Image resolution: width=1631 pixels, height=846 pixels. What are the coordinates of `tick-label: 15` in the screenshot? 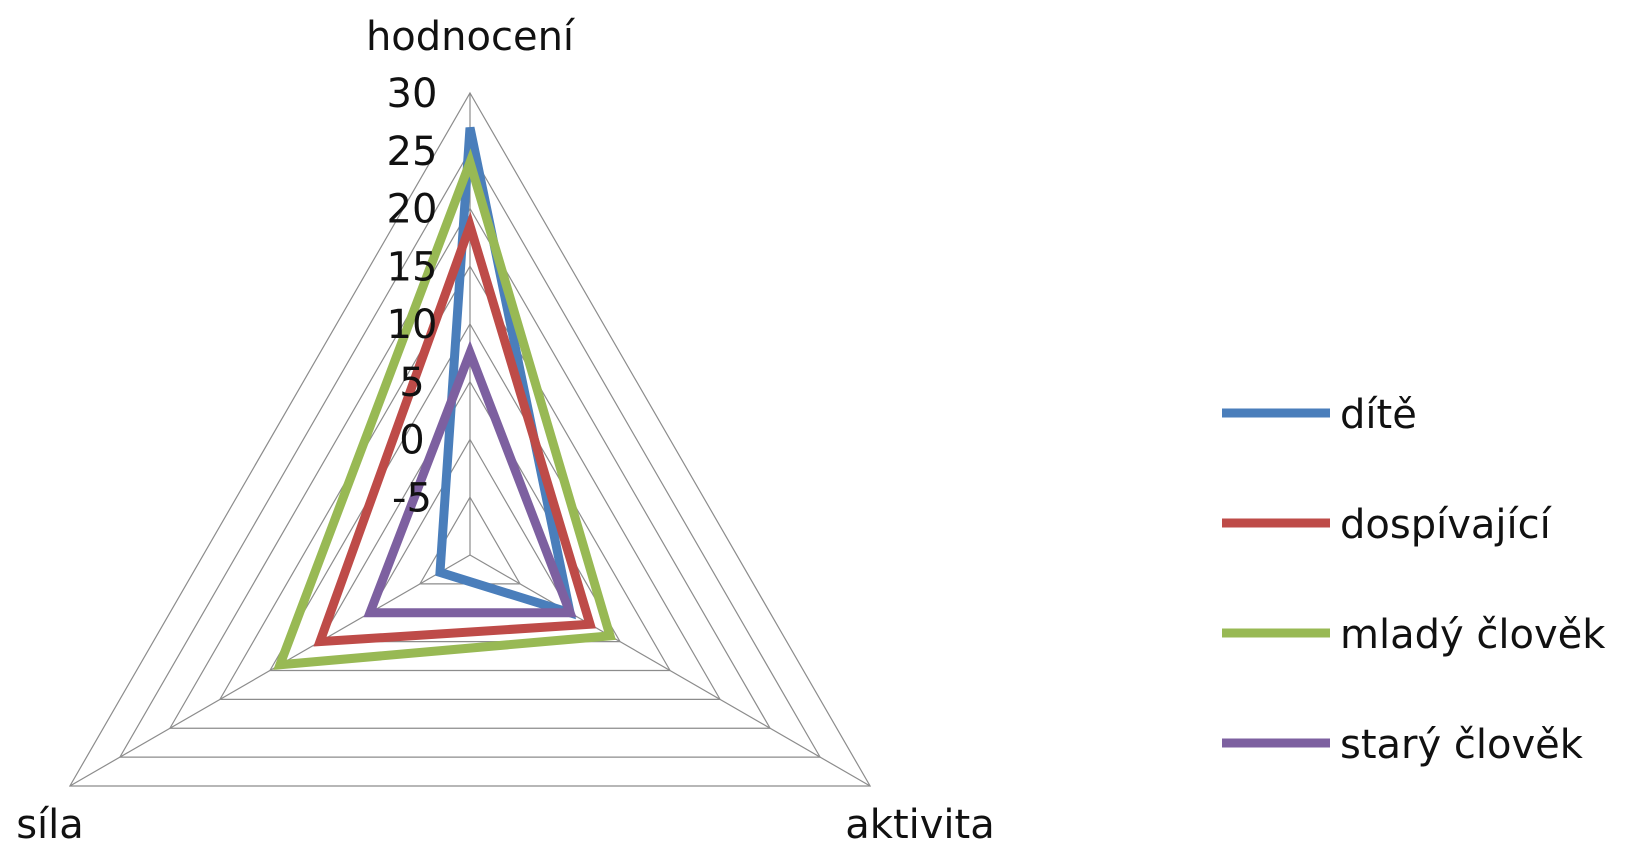 It's located at (412, 267).